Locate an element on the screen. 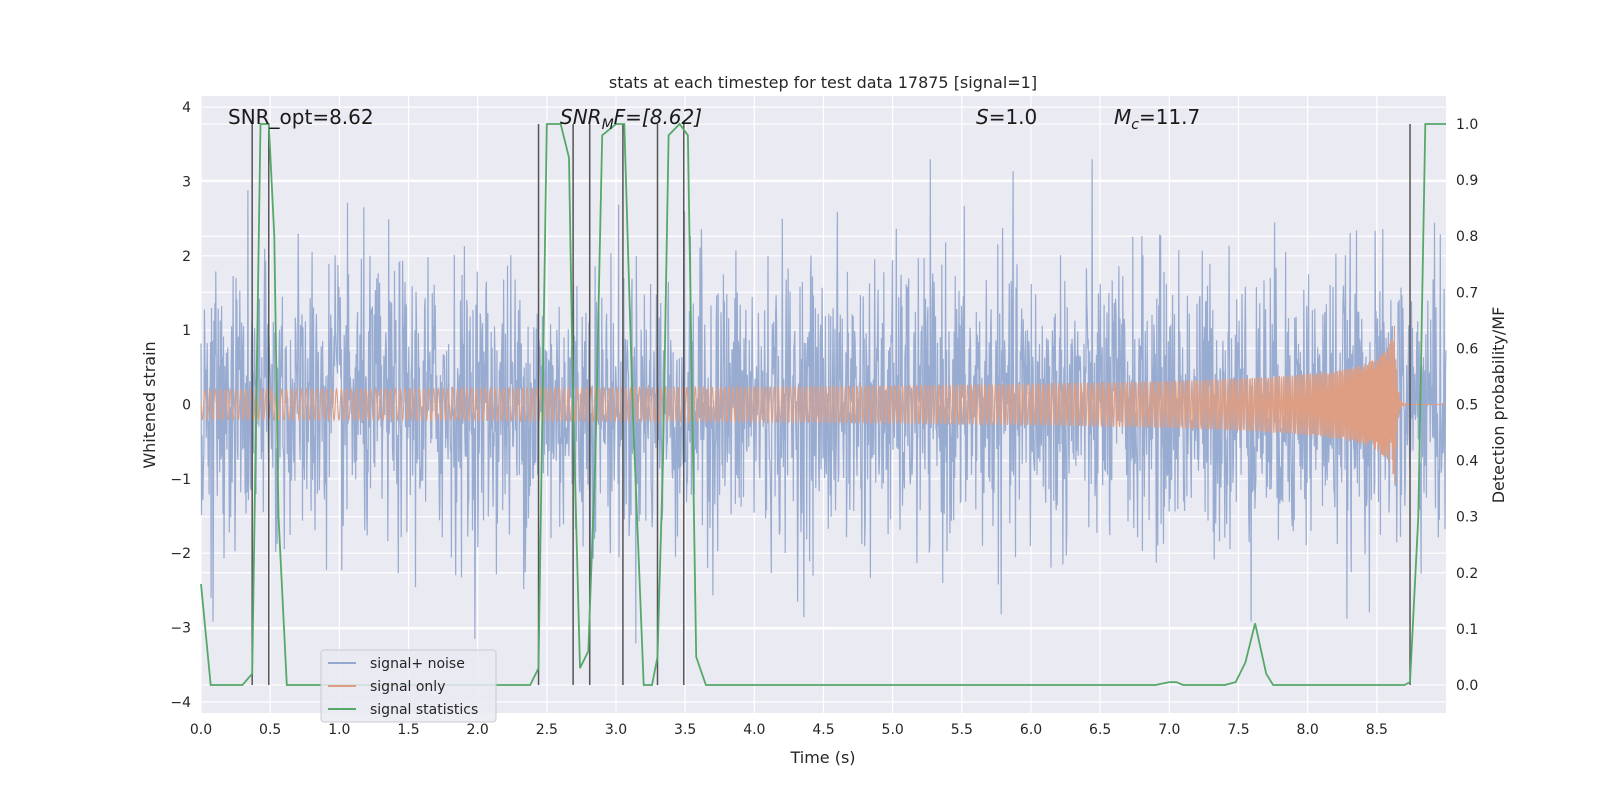  y-tick-label: 3 is located at coordinates (186, 182).